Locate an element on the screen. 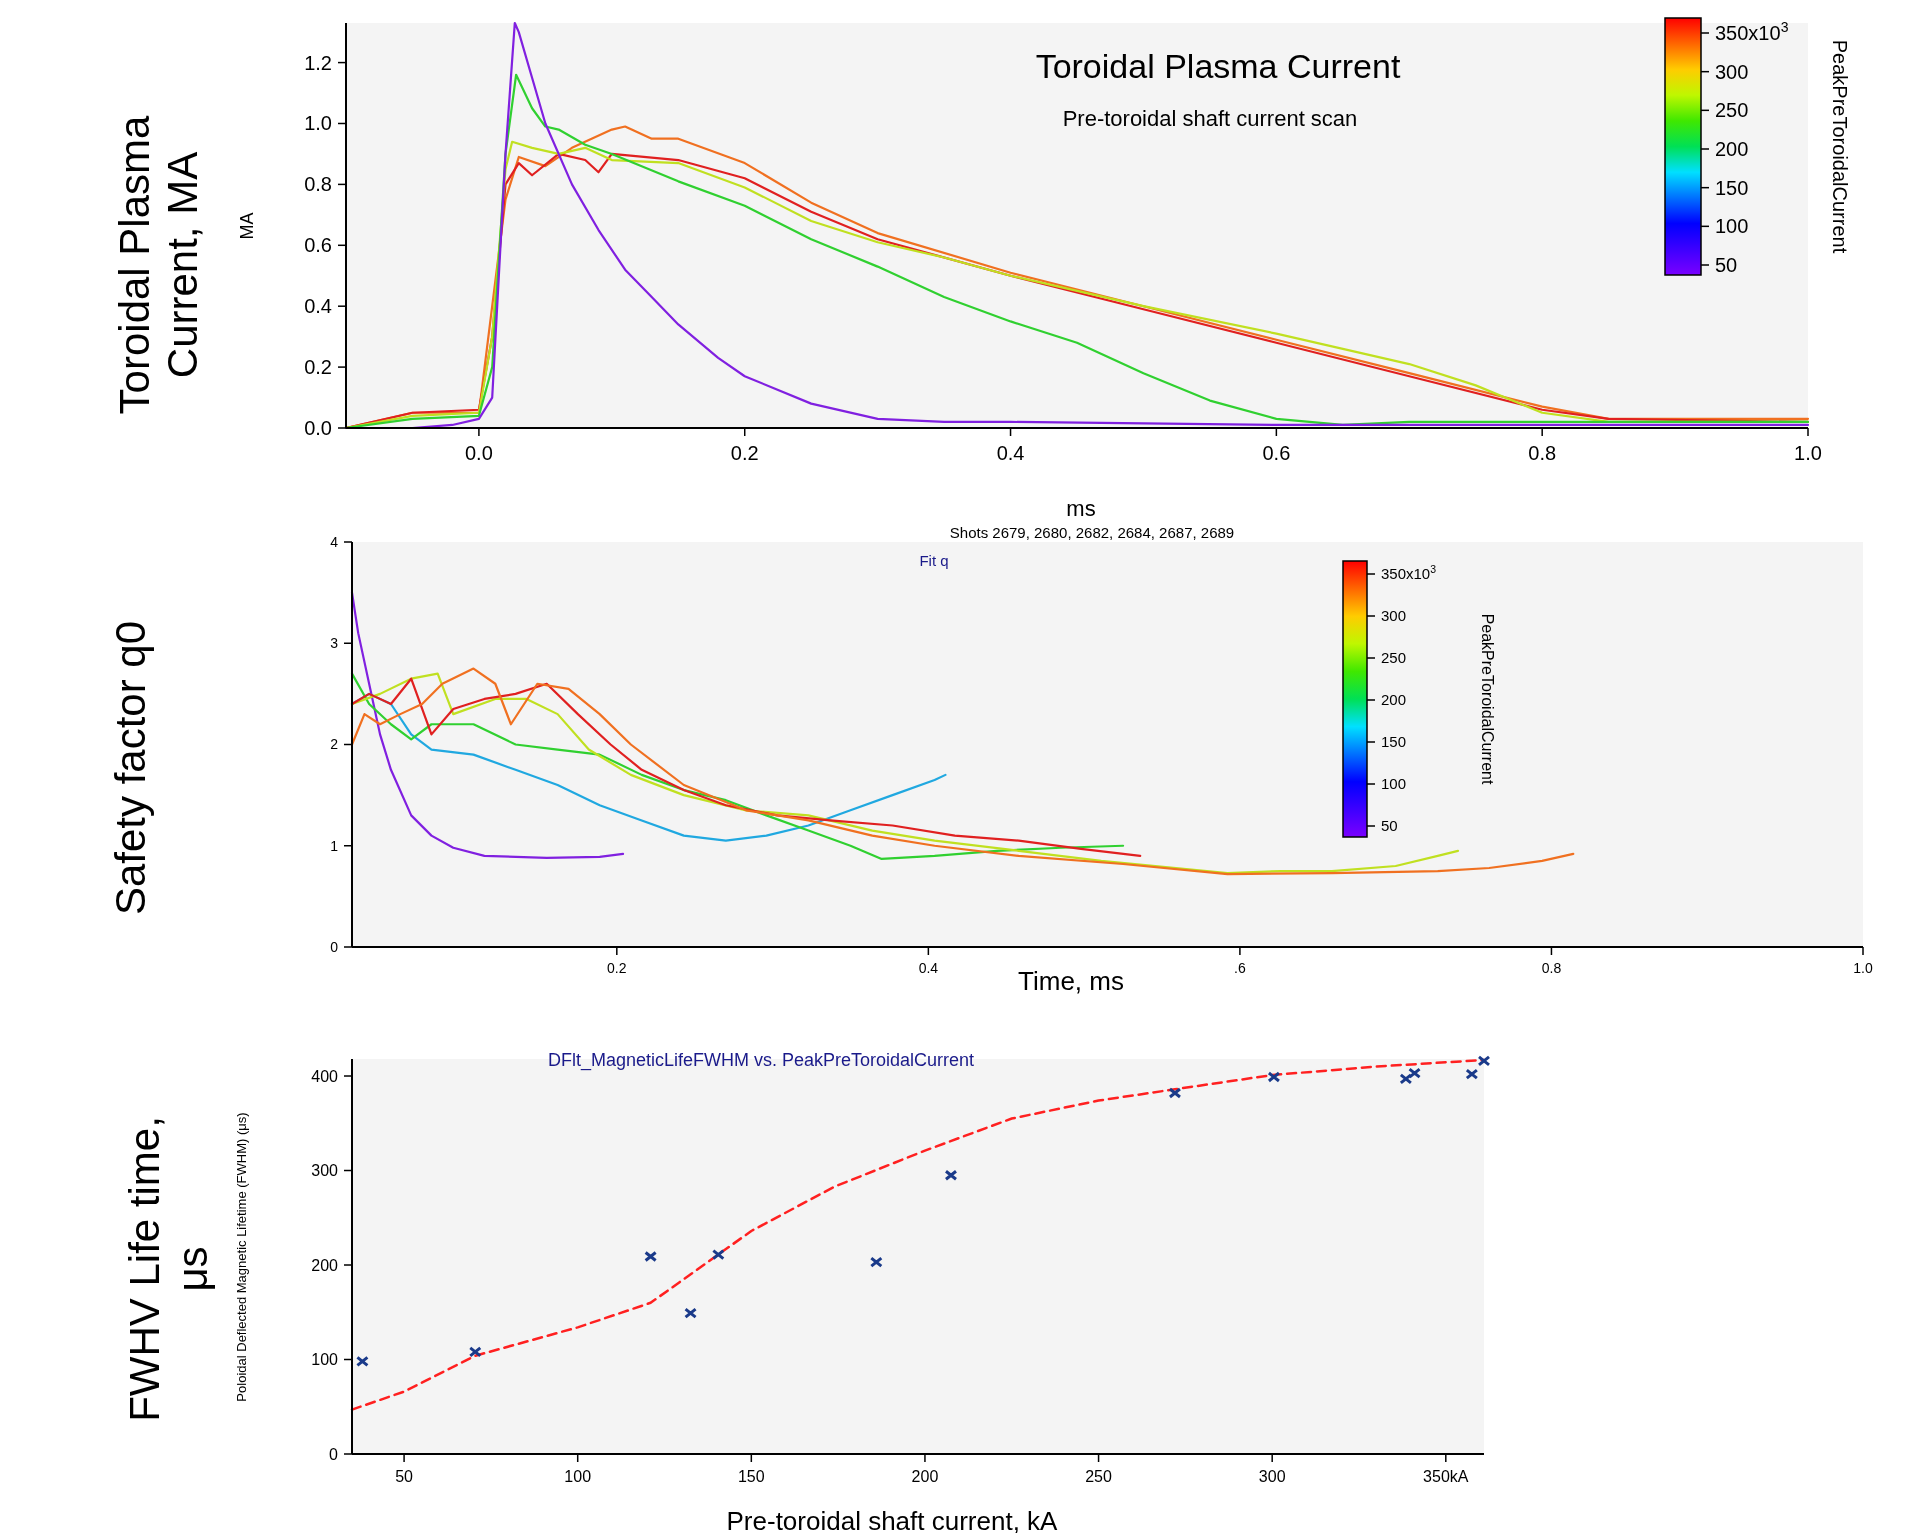  y-tick-label: 0.4 is located at coordinates (318, 306).